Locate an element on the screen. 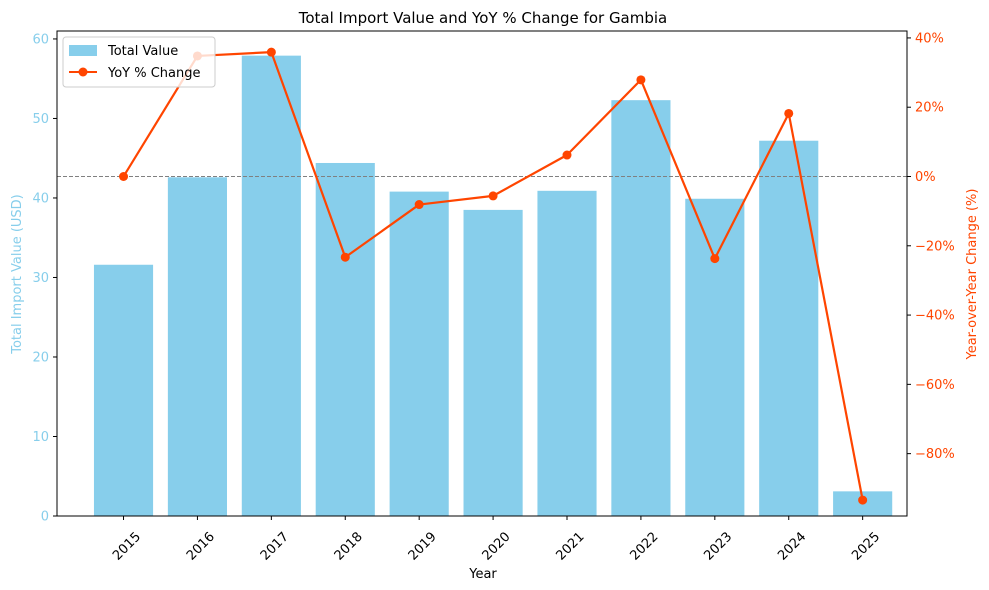 This screenshot has width=989, height=590. x-tick-label: 2022 is located at coordinates (644, 547).